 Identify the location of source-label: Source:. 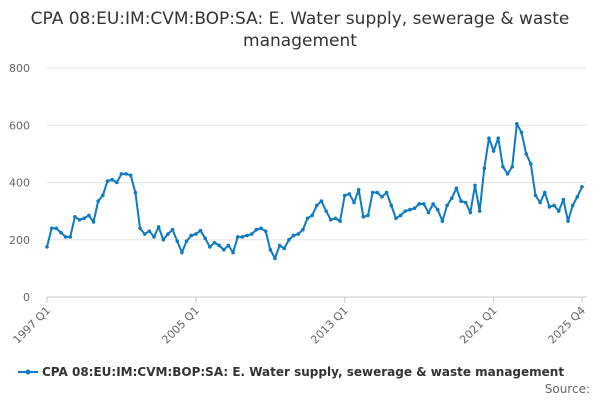
(567, 389).